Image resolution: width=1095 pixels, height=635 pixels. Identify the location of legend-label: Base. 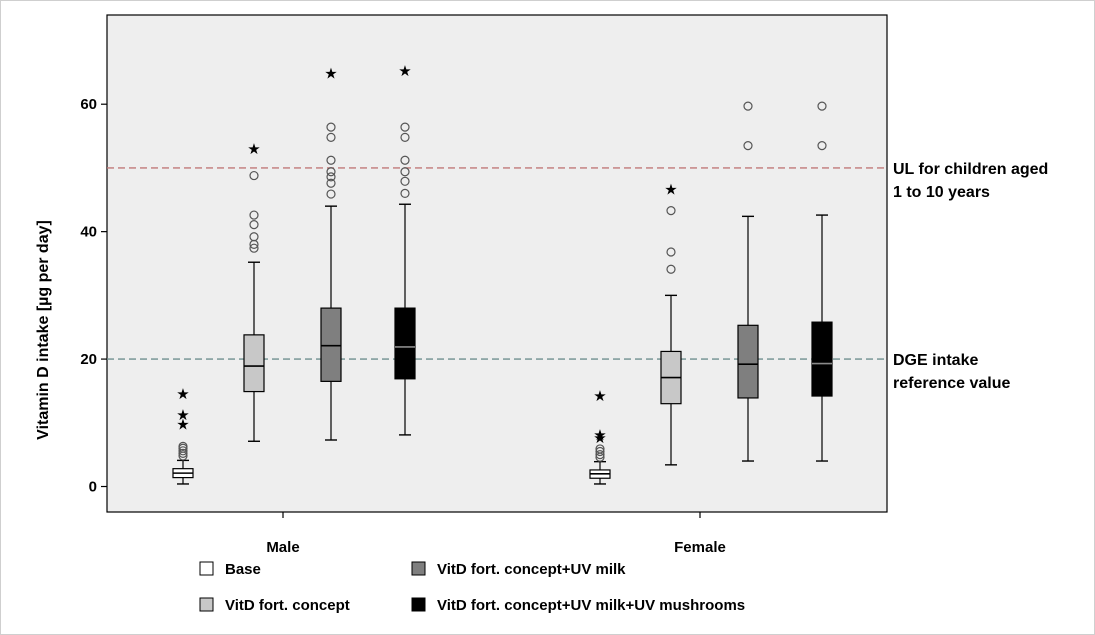
(243, 569).